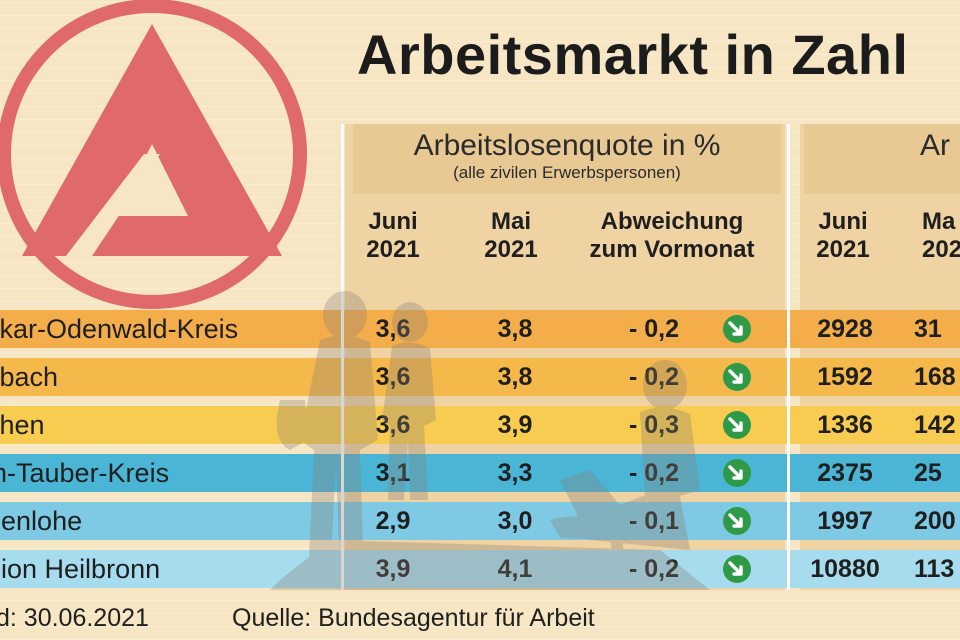 This screenshot has width=960, height=640. I want to click on col-header-abweichung: Abweichung zum Vormonat, so click(672, 236).